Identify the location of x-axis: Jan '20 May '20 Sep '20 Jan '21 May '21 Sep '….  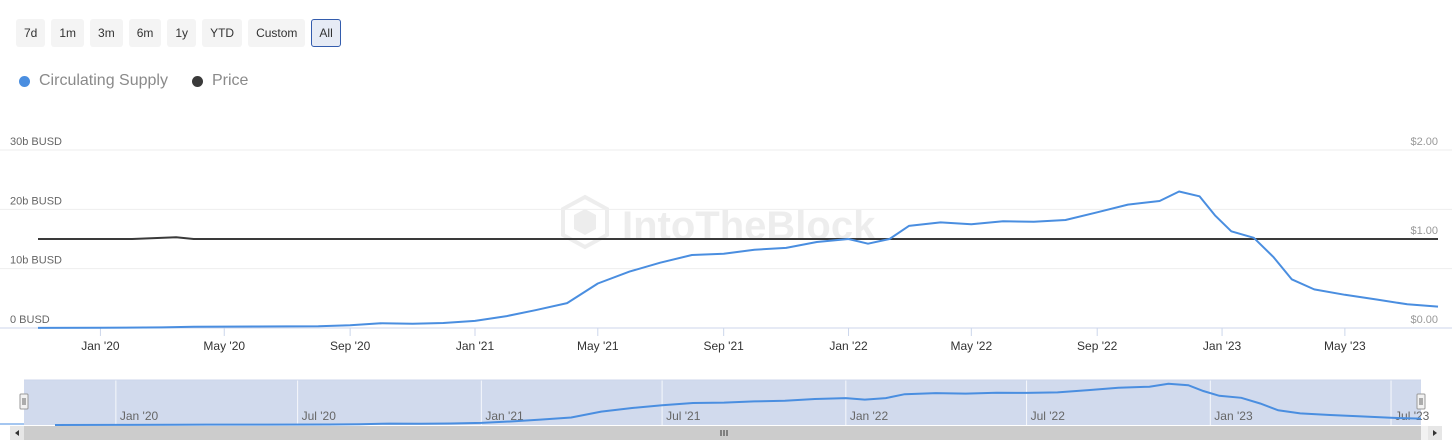
(723, 340).